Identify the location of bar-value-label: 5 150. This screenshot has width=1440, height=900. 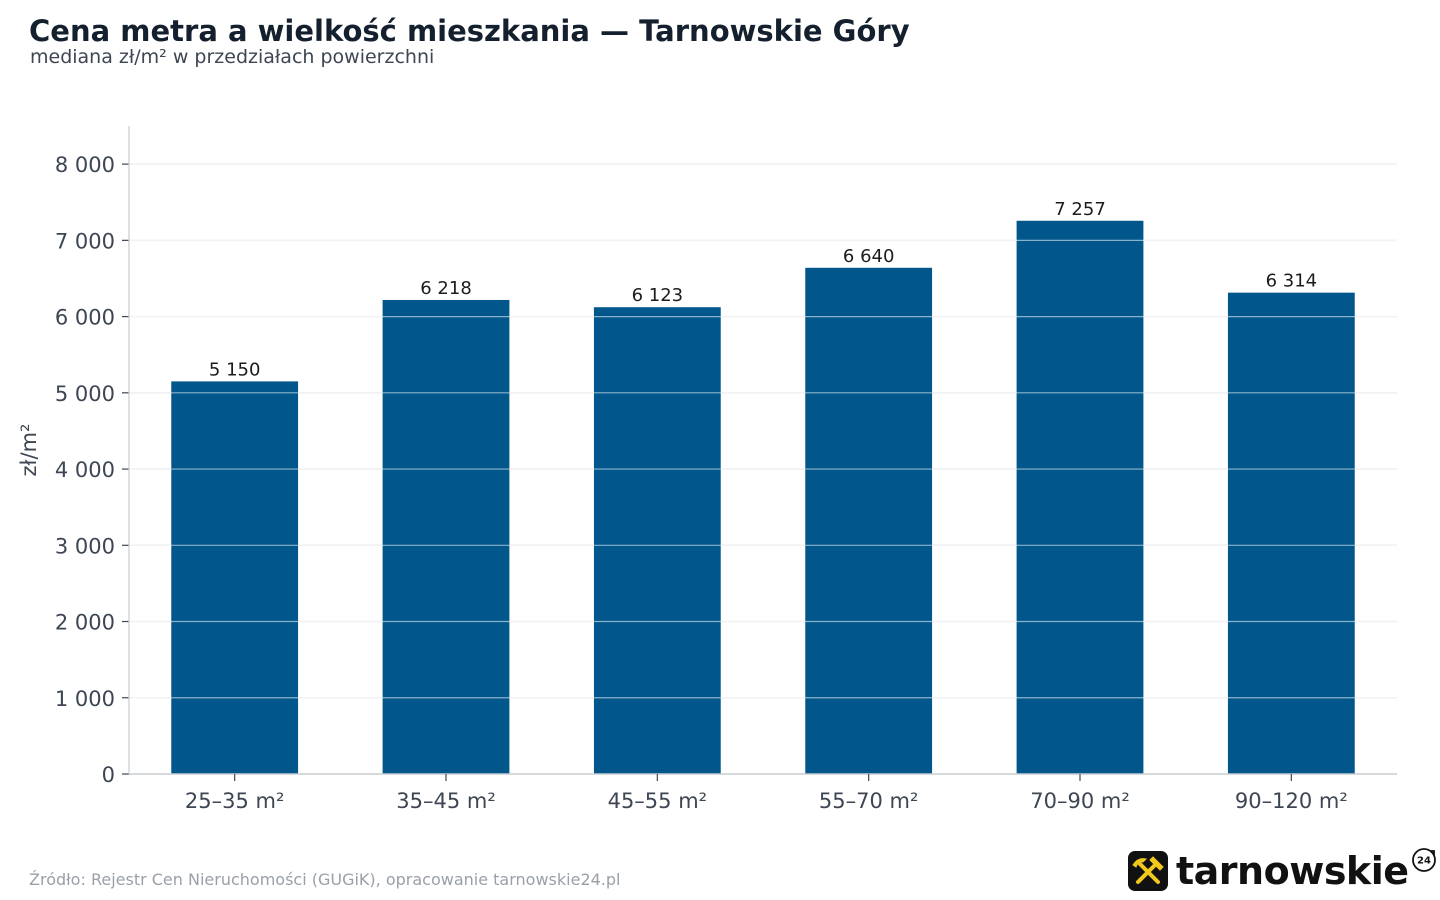
(235, 369).